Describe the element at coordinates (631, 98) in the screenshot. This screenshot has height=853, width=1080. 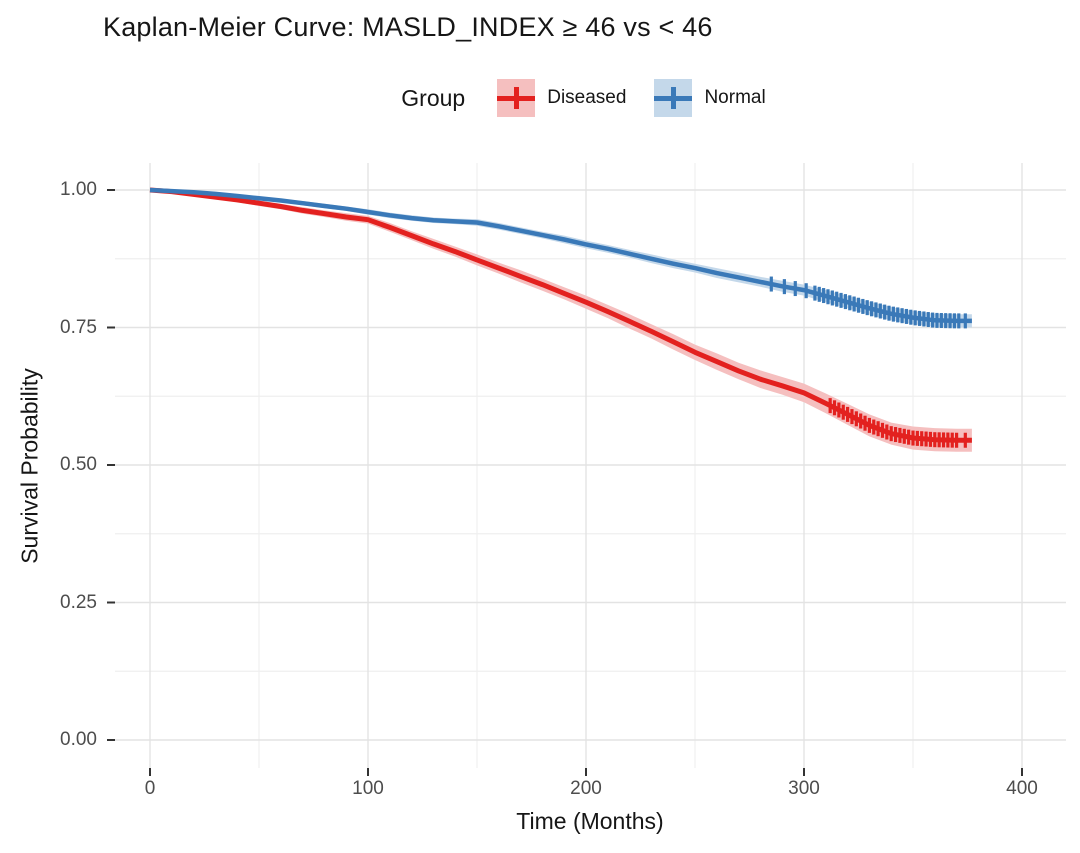
I see `legend-items: Diseased Normal` at that location.